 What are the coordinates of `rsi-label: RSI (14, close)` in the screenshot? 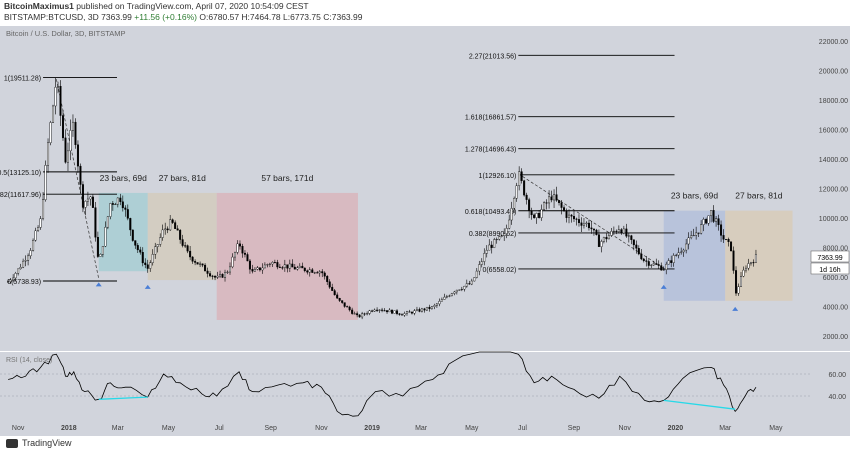 It's located at (29, 360).